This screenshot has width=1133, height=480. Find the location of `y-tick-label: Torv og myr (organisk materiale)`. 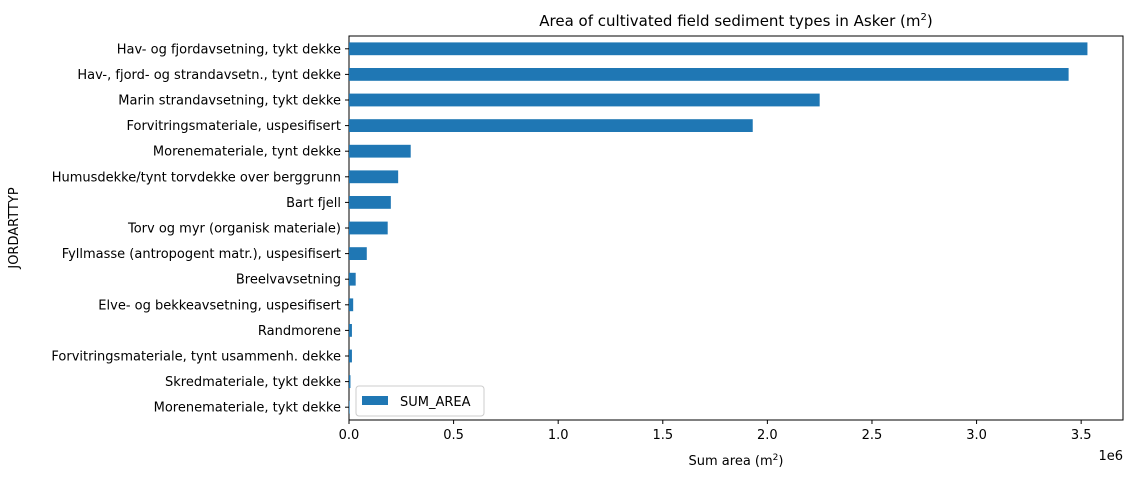

y-tick-label: Torv og myr (organisk materiale) is located at coordinates (234, 229).